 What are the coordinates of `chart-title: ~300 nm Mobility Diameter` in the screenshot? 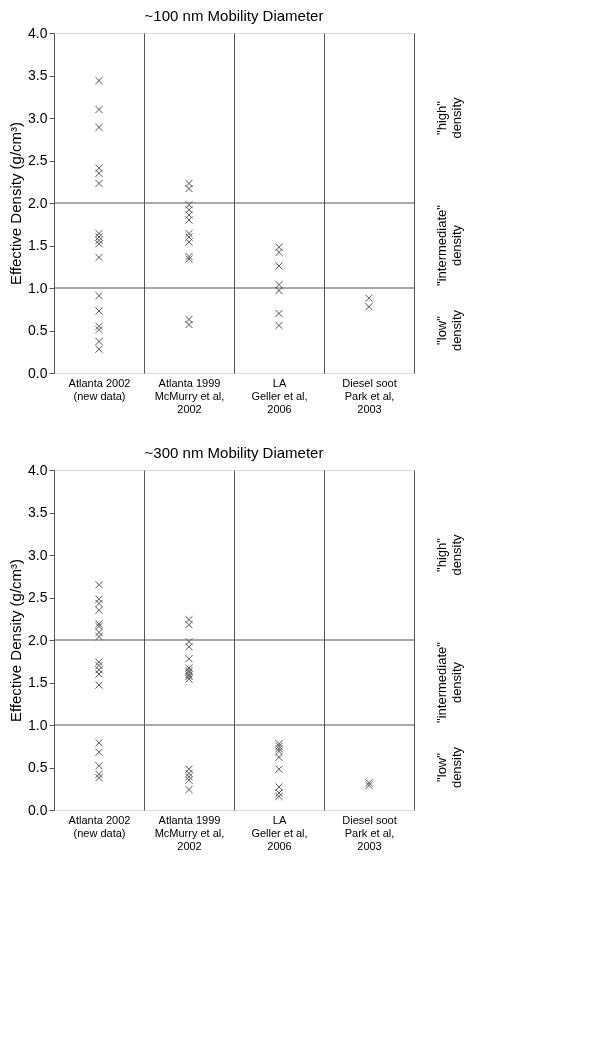 It's located at (234, 452).